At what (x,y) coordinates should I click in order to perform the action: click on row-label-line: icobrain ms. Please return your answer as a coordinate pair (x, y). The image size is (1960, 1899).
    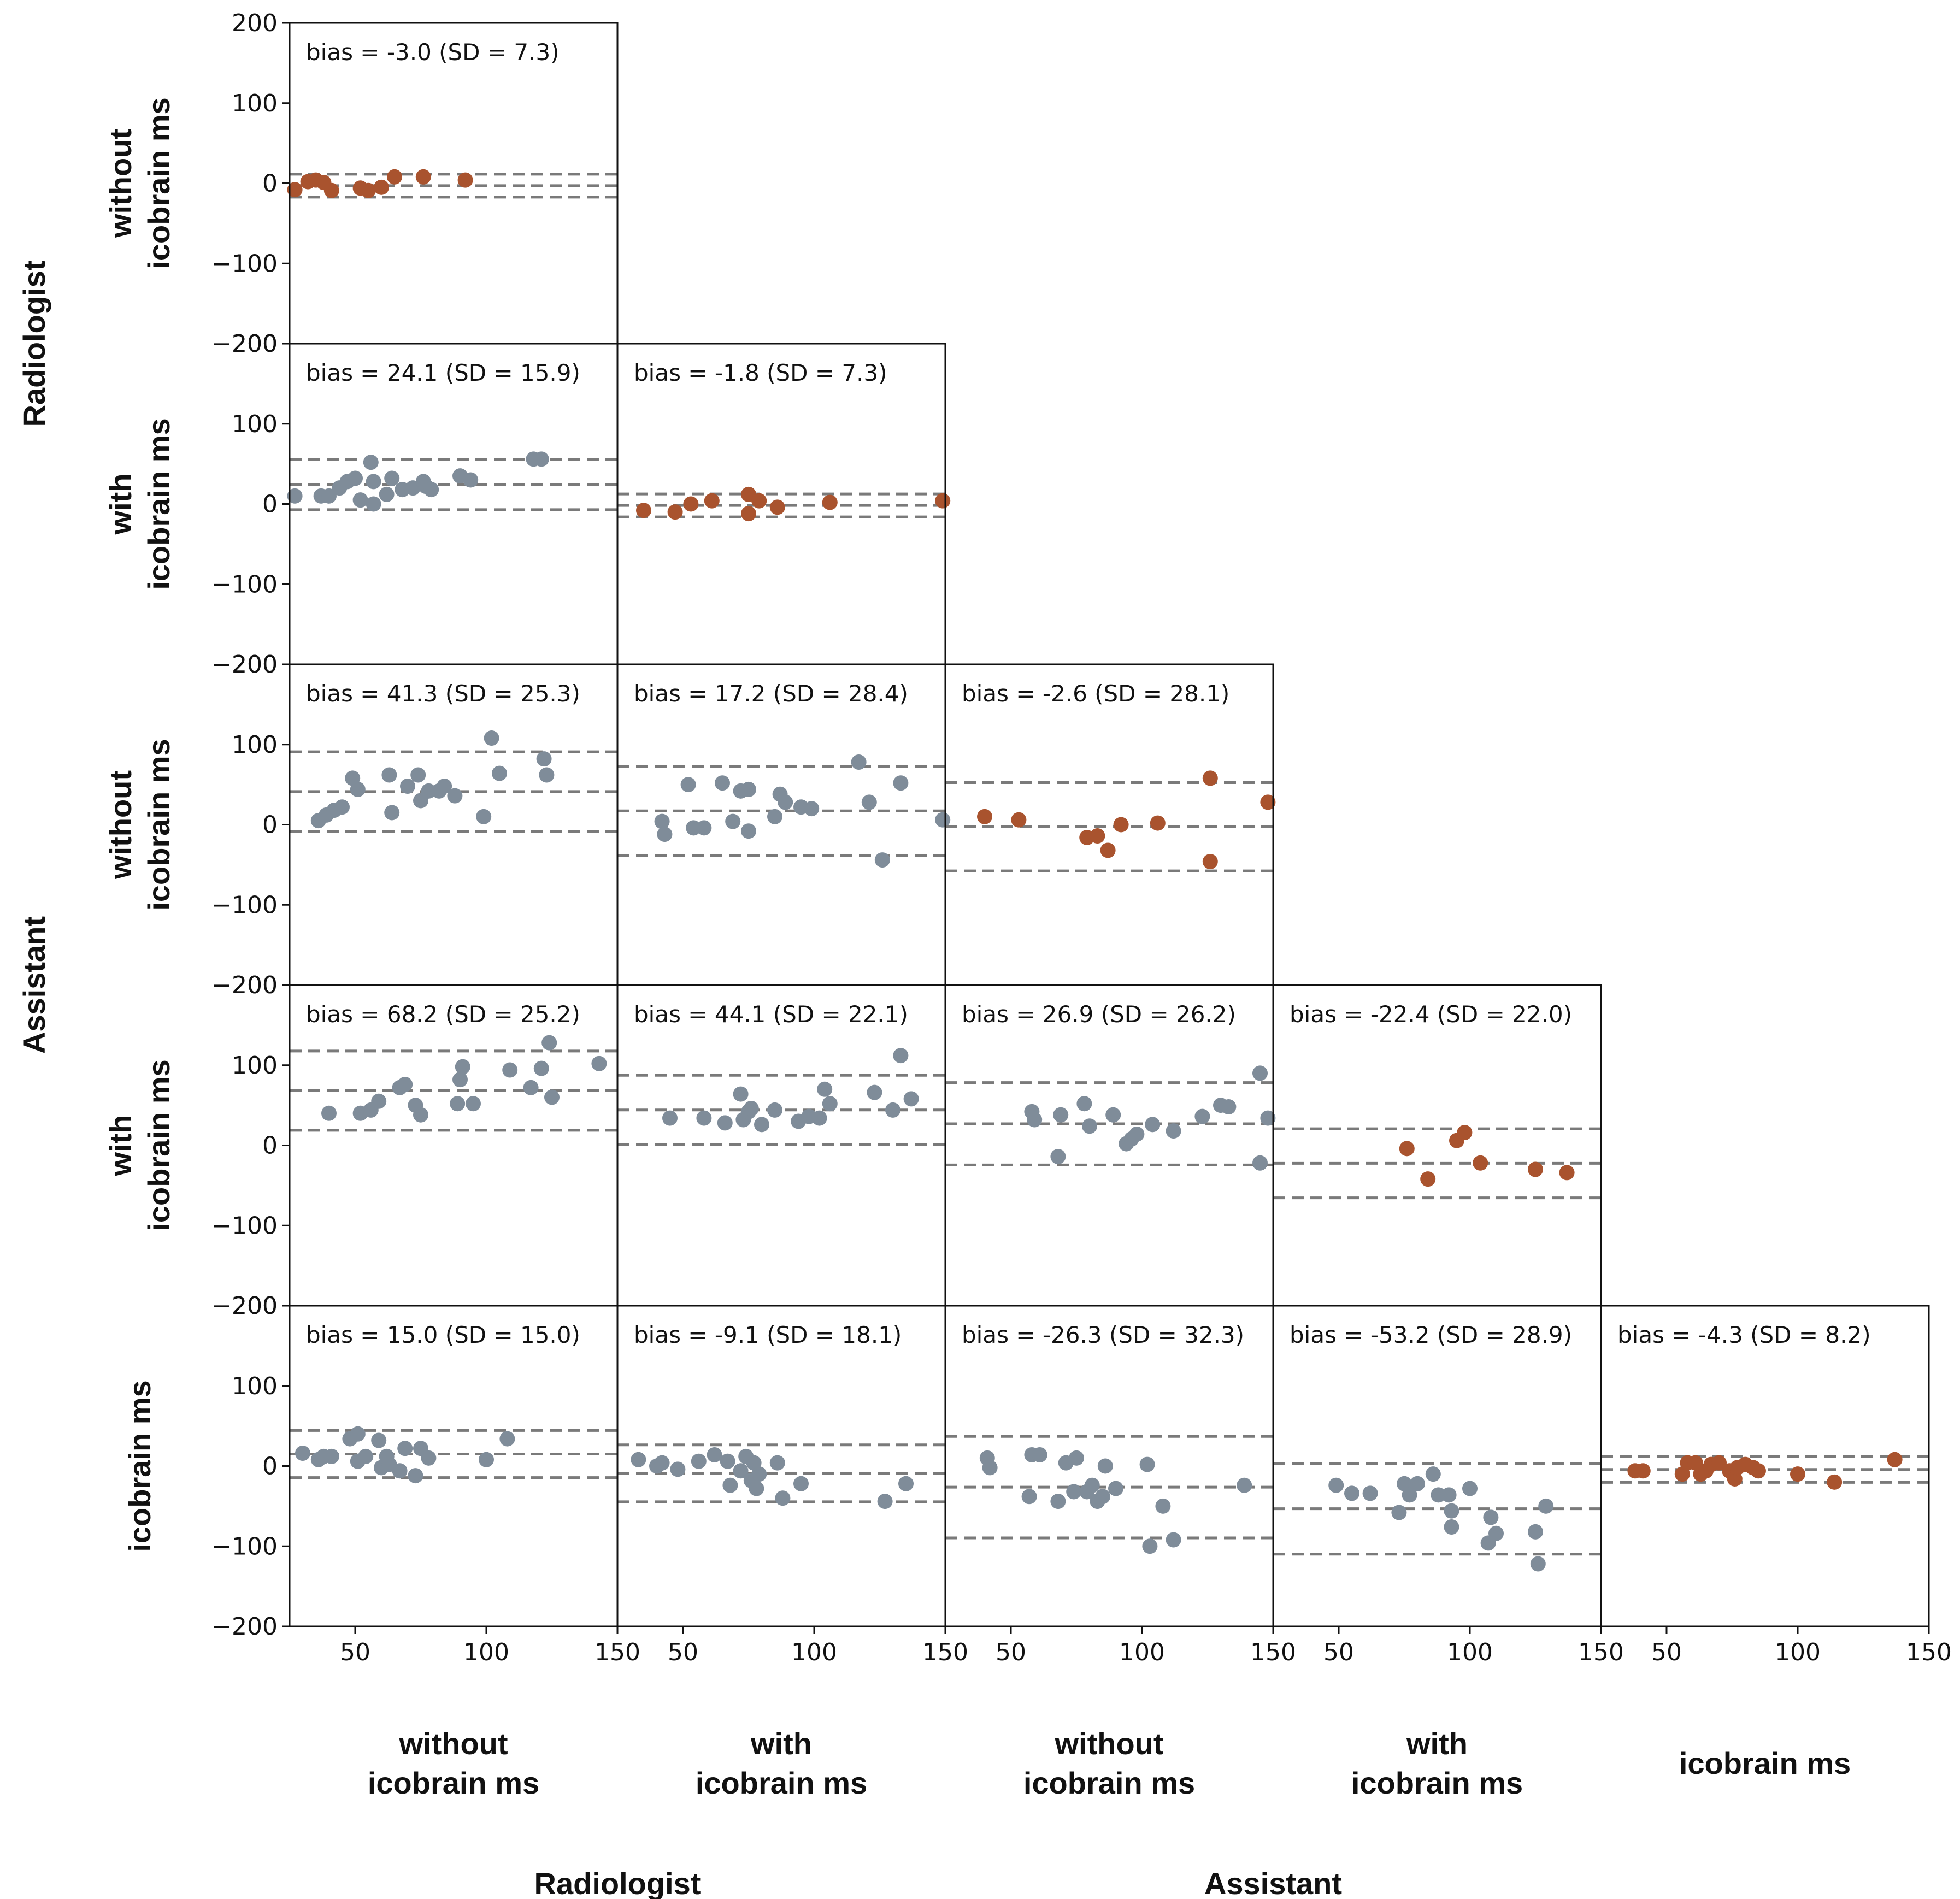
    Looking at the image, I should click on (159, 503).